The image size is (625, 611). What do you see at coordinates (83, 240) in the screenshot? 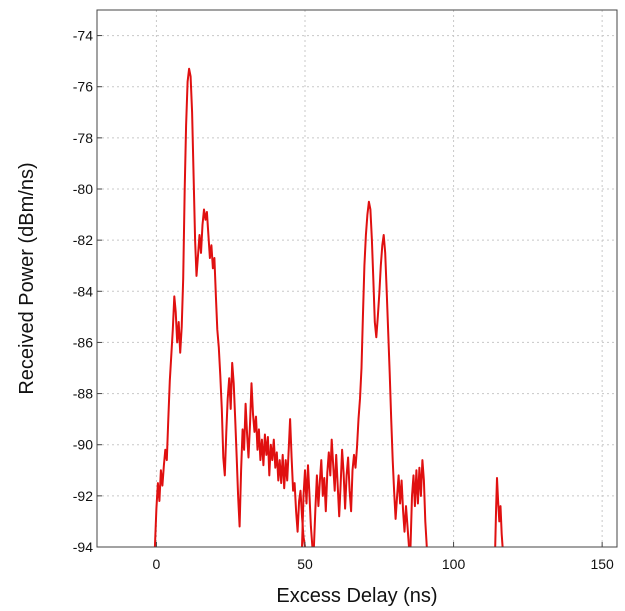
I see `y-tick-label: -82` at bounding box center [83, 240].